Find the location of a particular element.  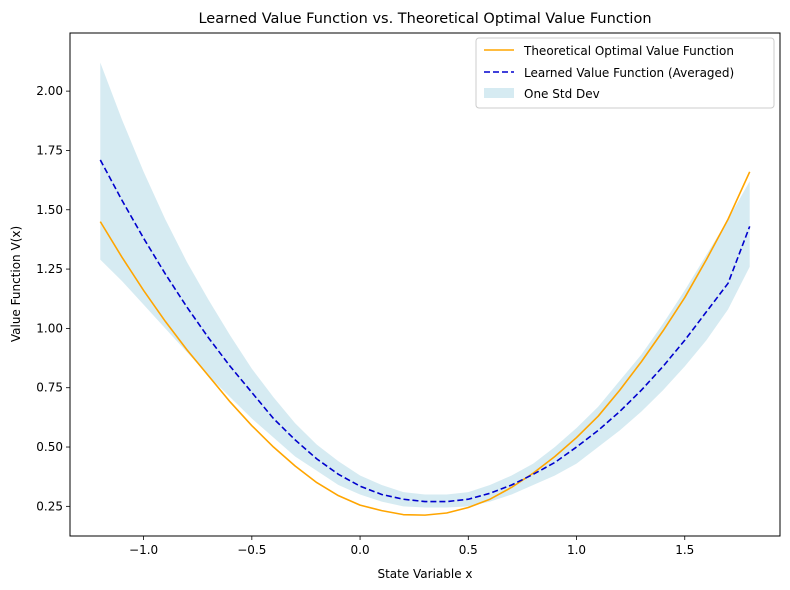

y-tick-label: 0.75 is located at coordinates (49, 388).